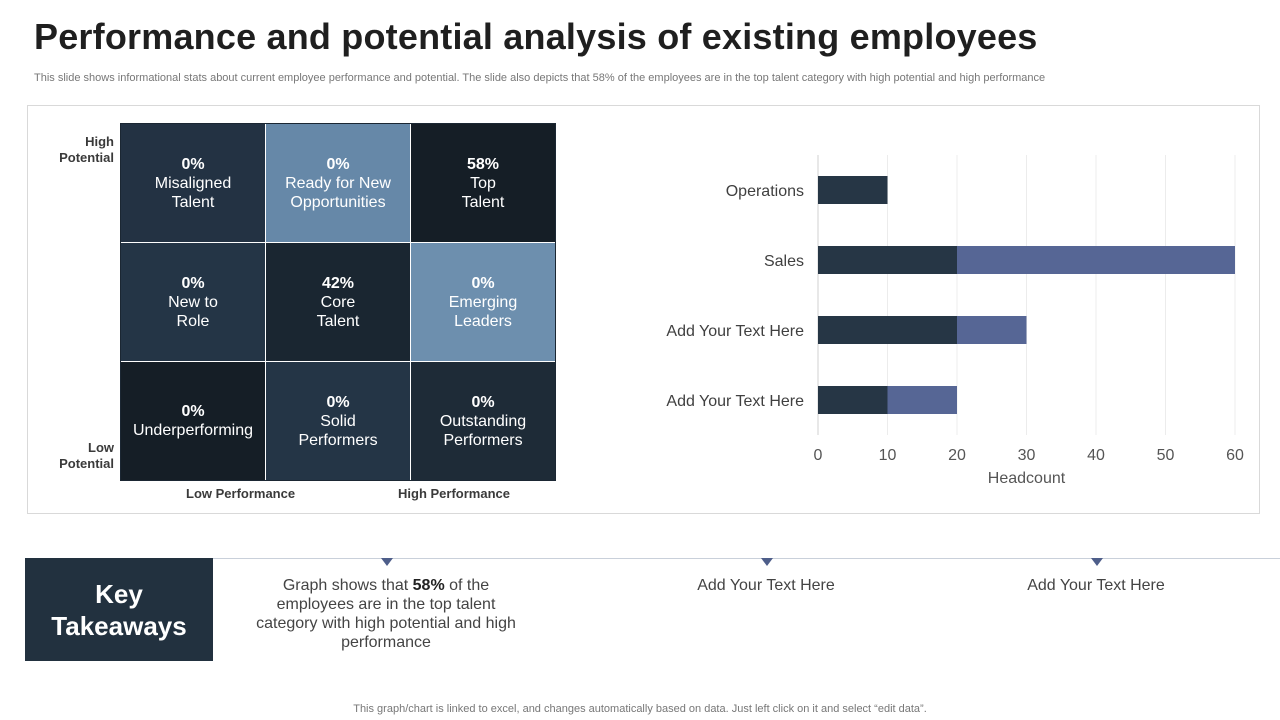  Describe the element at coordinates (86, 149) in the screenshot. I see `y-label-high-potential: High Potential` at that location.